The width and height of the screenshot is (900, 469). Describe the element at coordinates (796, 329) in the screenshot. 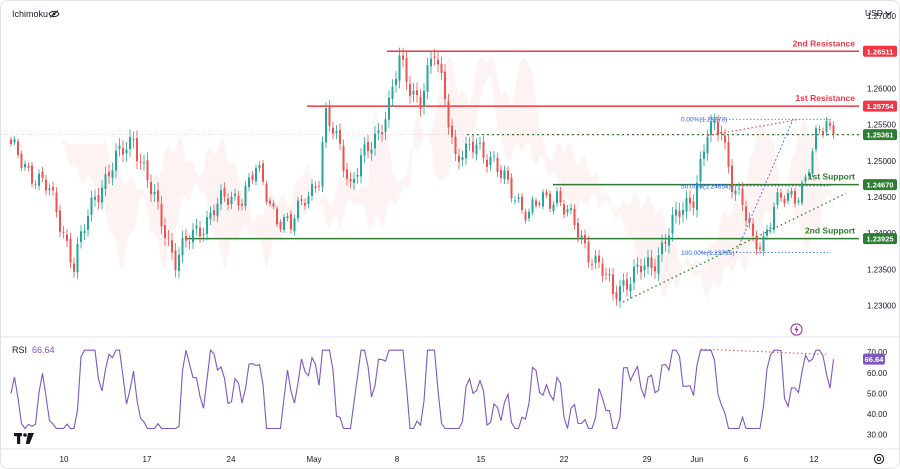

I see `lightning-icon` at that location.